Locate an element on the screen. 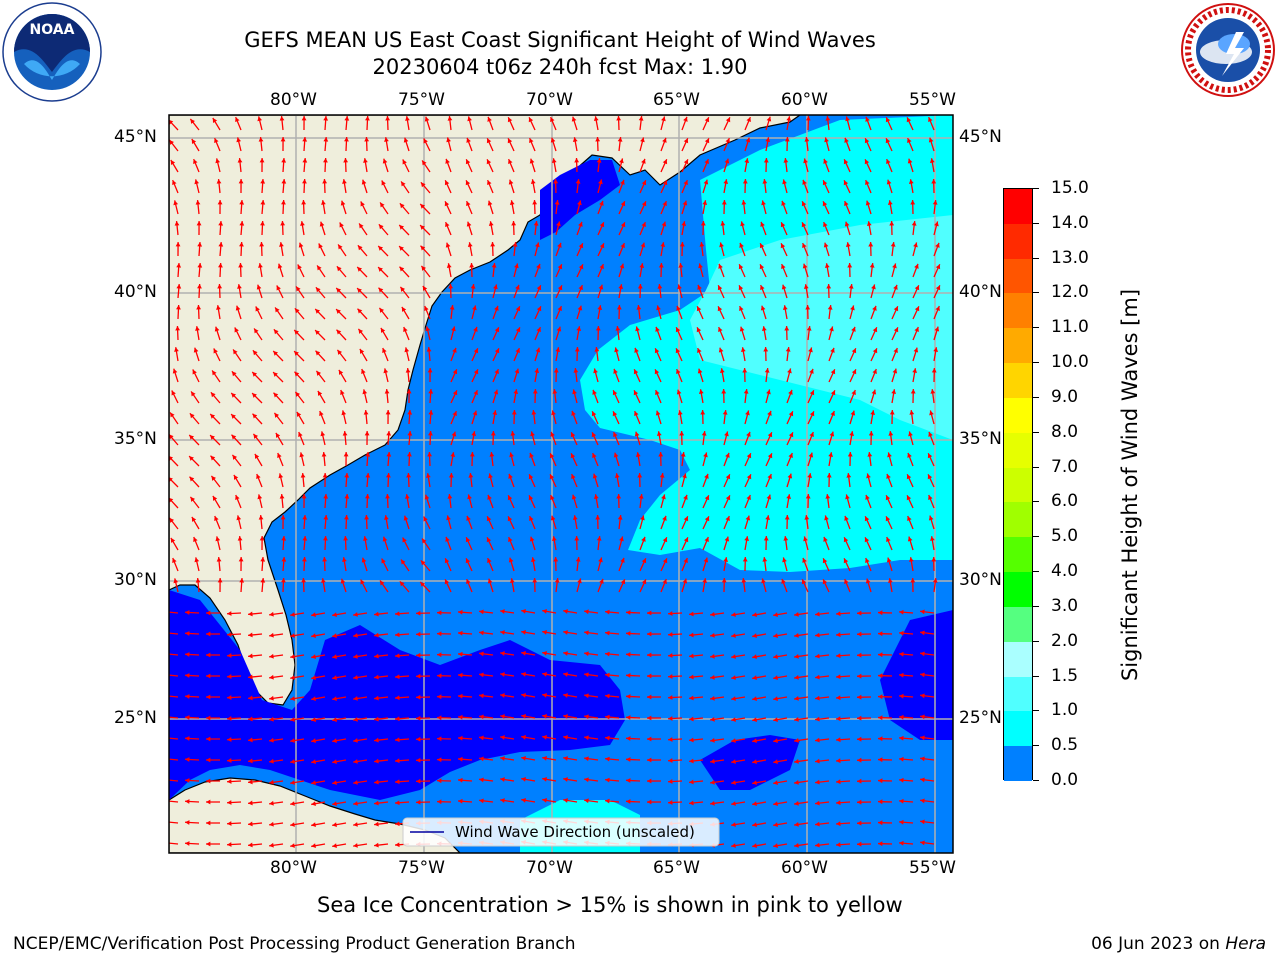 This screenshot has height=960, width=1280. colorbar-tick-mark is located at coordinates (1036, 363).